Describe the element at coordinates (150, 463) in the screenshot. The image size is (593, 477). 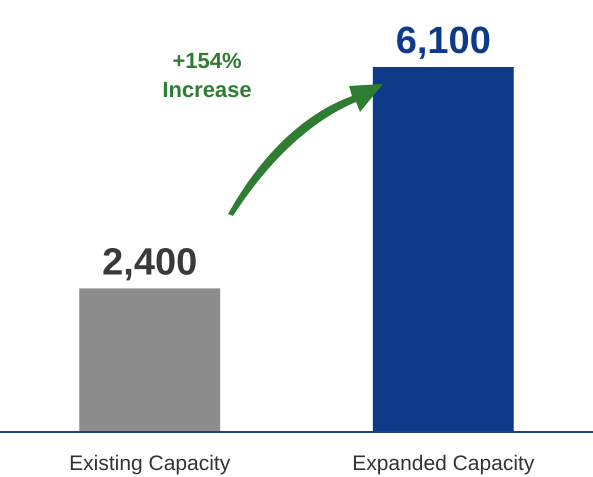
I see `x-tick-label: Existing Capacity` at that location.